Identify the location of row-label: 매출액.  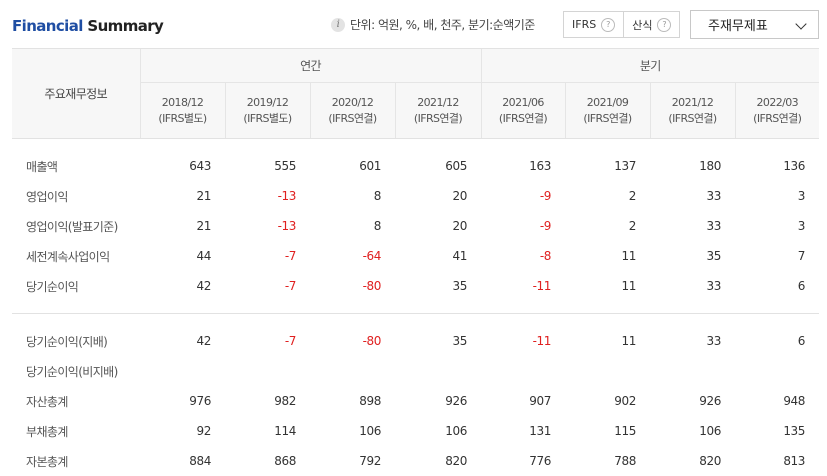
(76, 166).